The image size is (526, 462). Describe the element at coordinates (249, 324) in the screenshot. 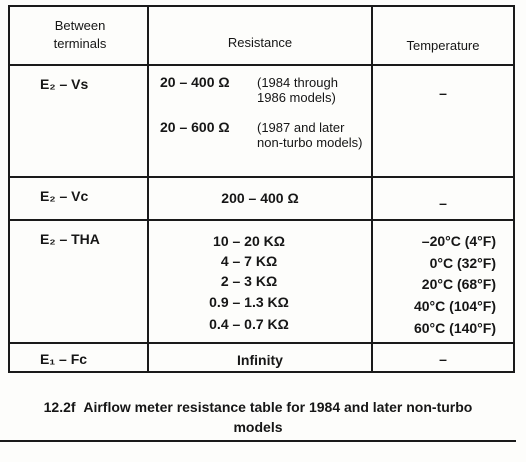

I see `resistance: 0.4 – 0.7 KΩ` at that location.